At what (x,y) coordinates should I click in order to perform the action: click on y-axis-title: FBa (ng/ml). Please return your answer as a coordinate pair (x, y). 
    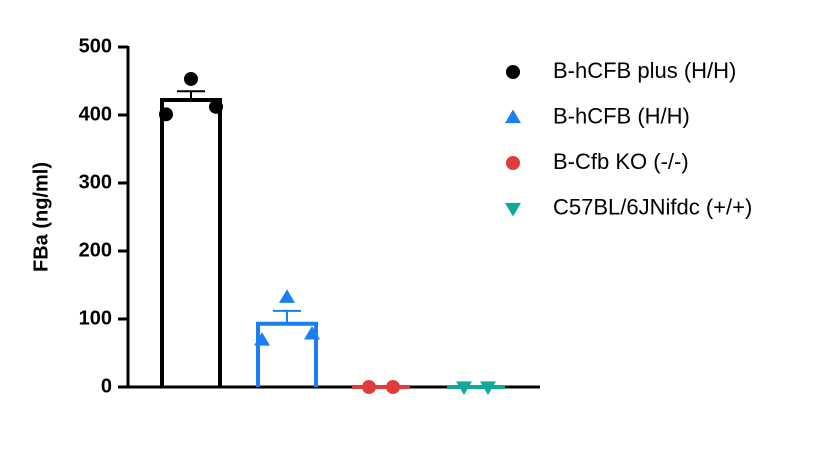
    Looking at the image, I should click on (41, 217).